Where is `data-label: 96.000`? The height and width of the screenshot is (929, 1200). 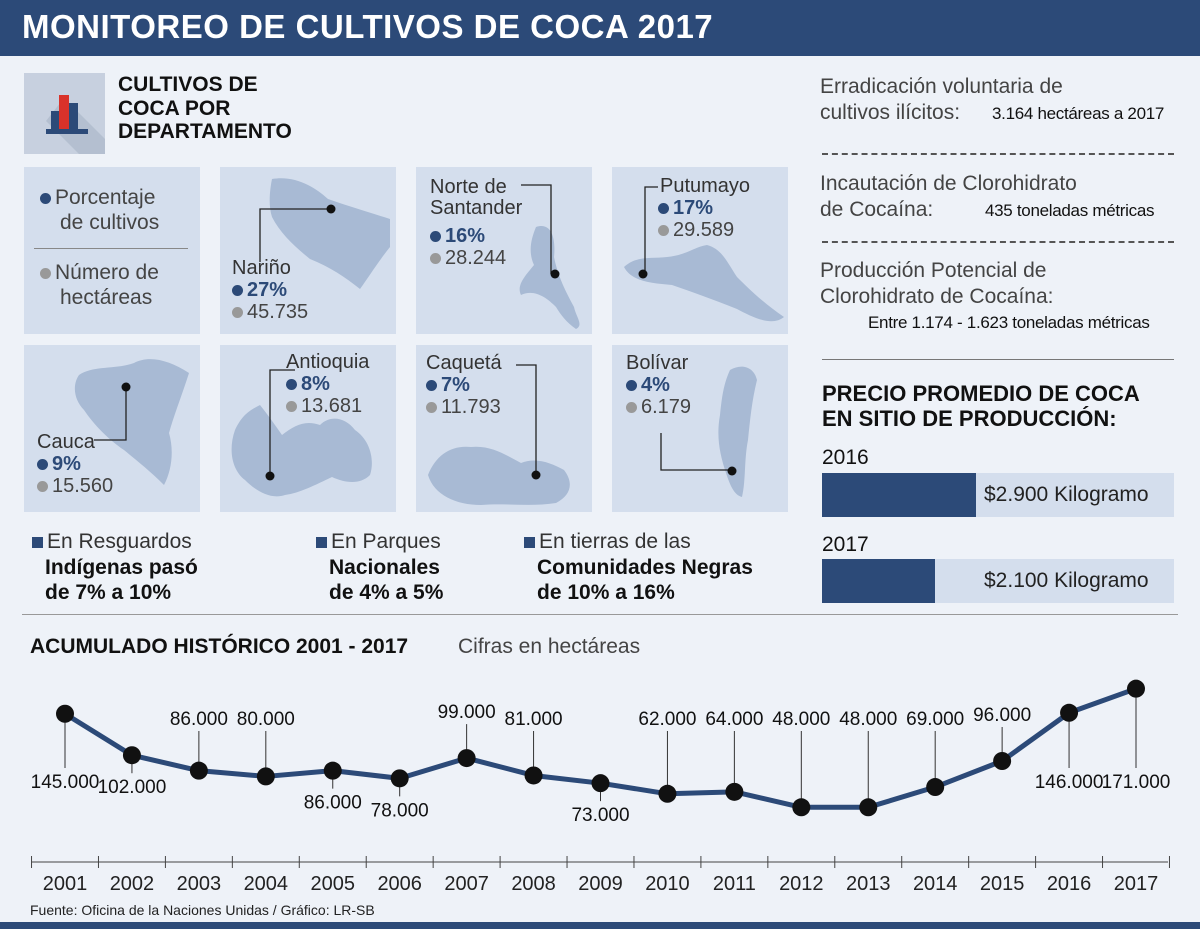
data-label: 96.000 is located at coordinates (1002, 715).